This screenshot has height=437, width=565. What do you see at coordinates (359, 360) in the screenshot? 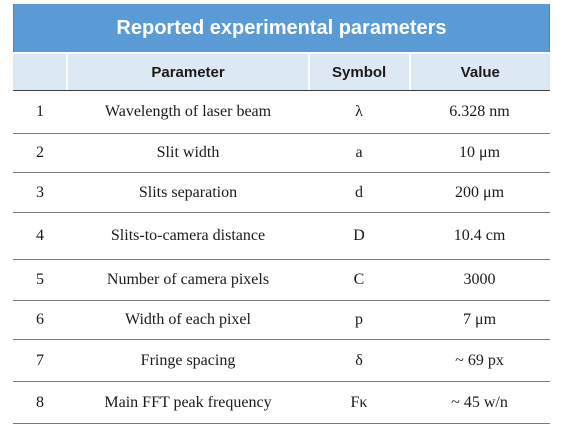
I see `row-symbol: δ` at bounding box center [359, 360].